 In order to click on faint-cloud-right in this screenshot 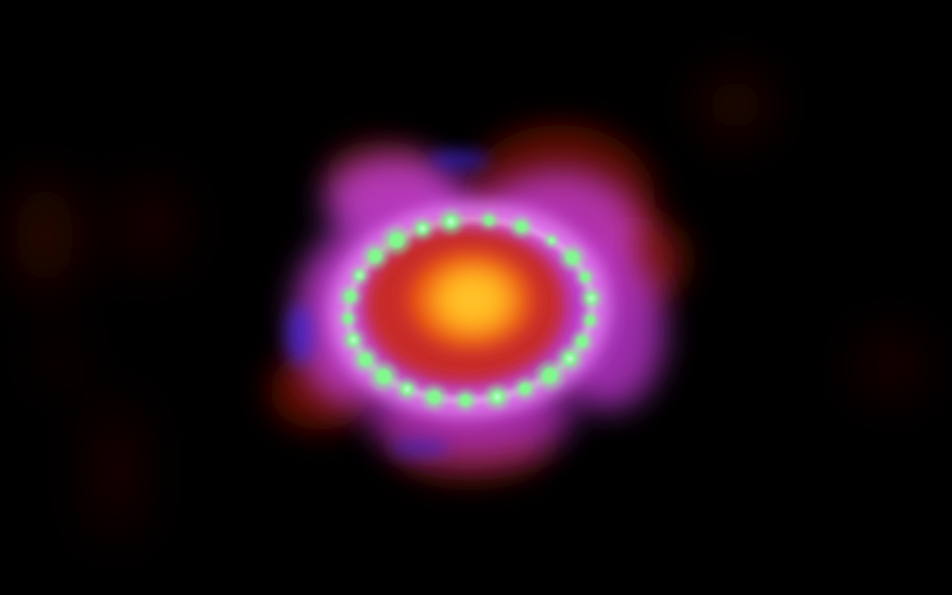, I will do `click(890, 365)`.